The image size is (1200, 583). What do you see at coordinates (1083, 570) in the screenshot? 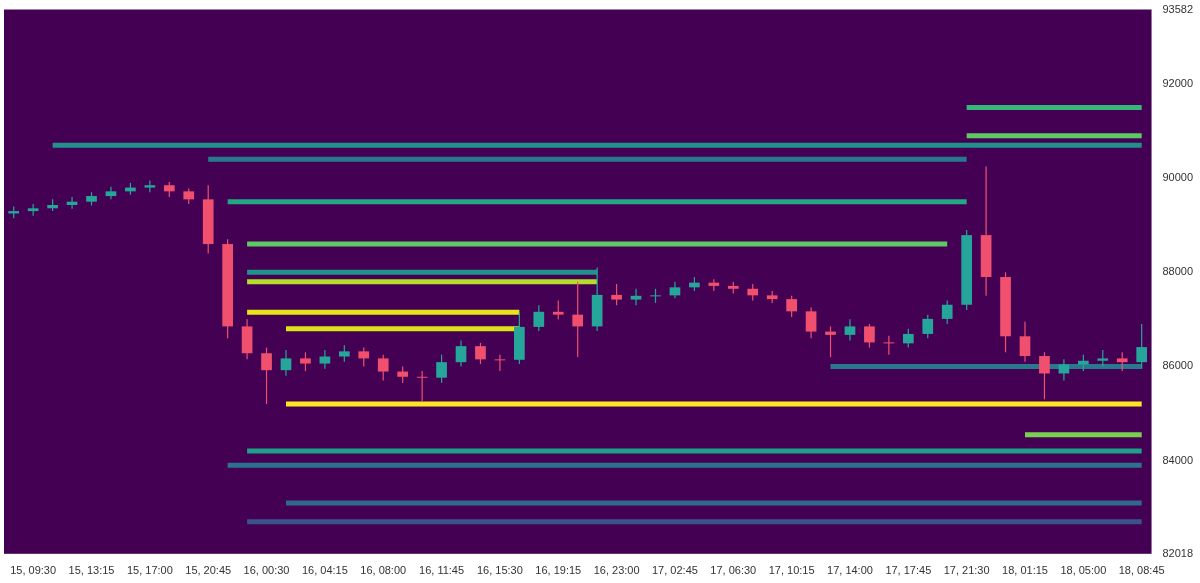
I see `x-tick-label: 18, 05:00` at bounding box center [1083, 570].